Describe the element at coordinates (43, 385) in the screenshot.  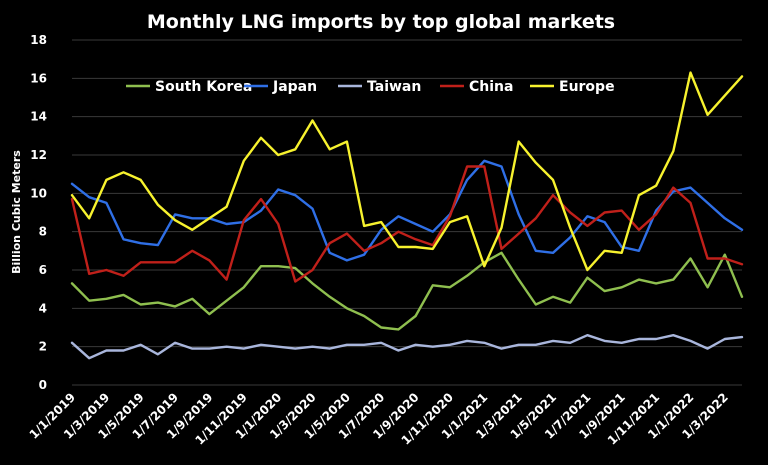
I see `y-tick-label: 0` at that location.